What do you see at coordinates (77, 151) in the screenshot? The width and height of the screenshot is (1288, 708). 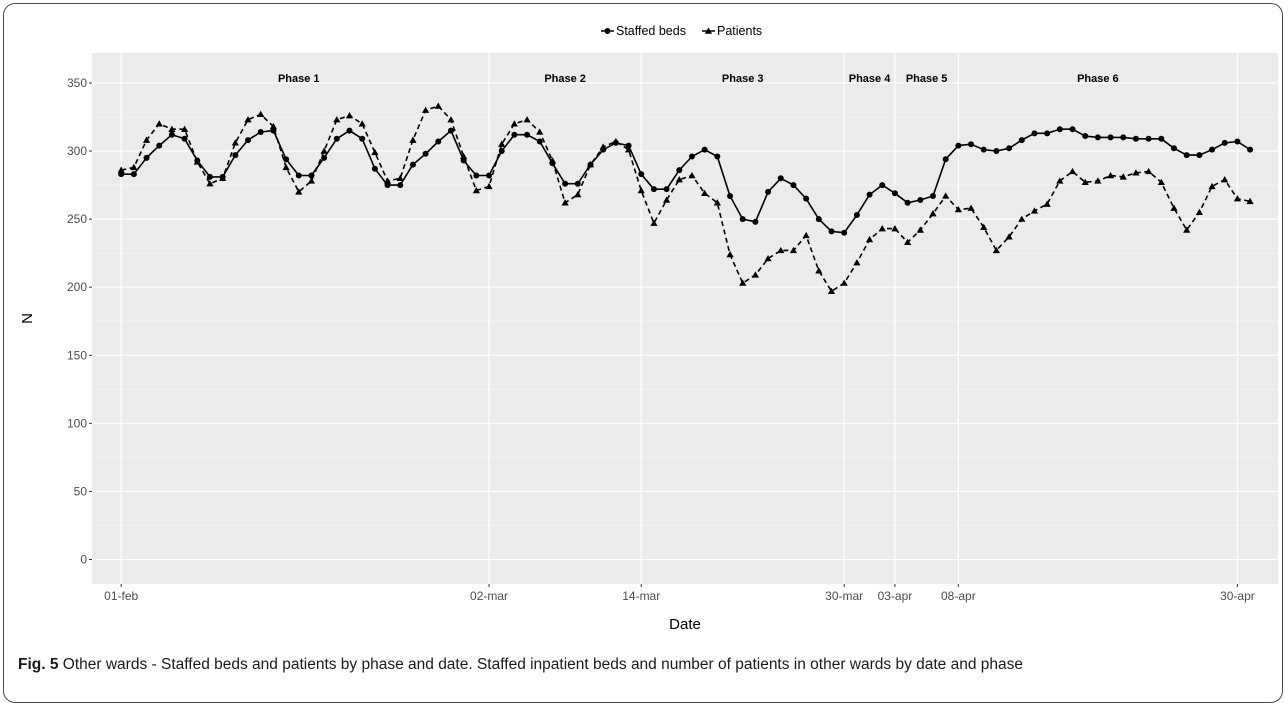 I see `y-tick-label: 300` at bounding box center [77, 151].